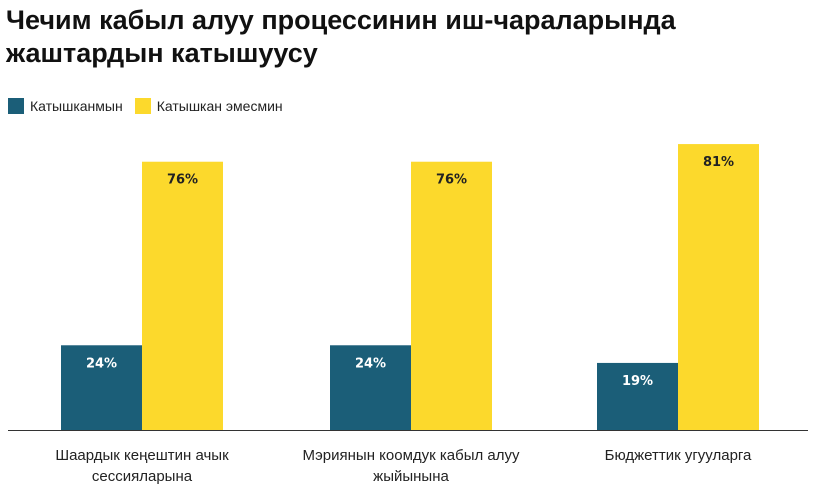 The width and height of the screenshot is (814, 488). What do you see at coordinates (219, 106) in the screenshot?
I see `legend-label-not-participated: Катышкан эмесмин` at bounding box center [219, 106].